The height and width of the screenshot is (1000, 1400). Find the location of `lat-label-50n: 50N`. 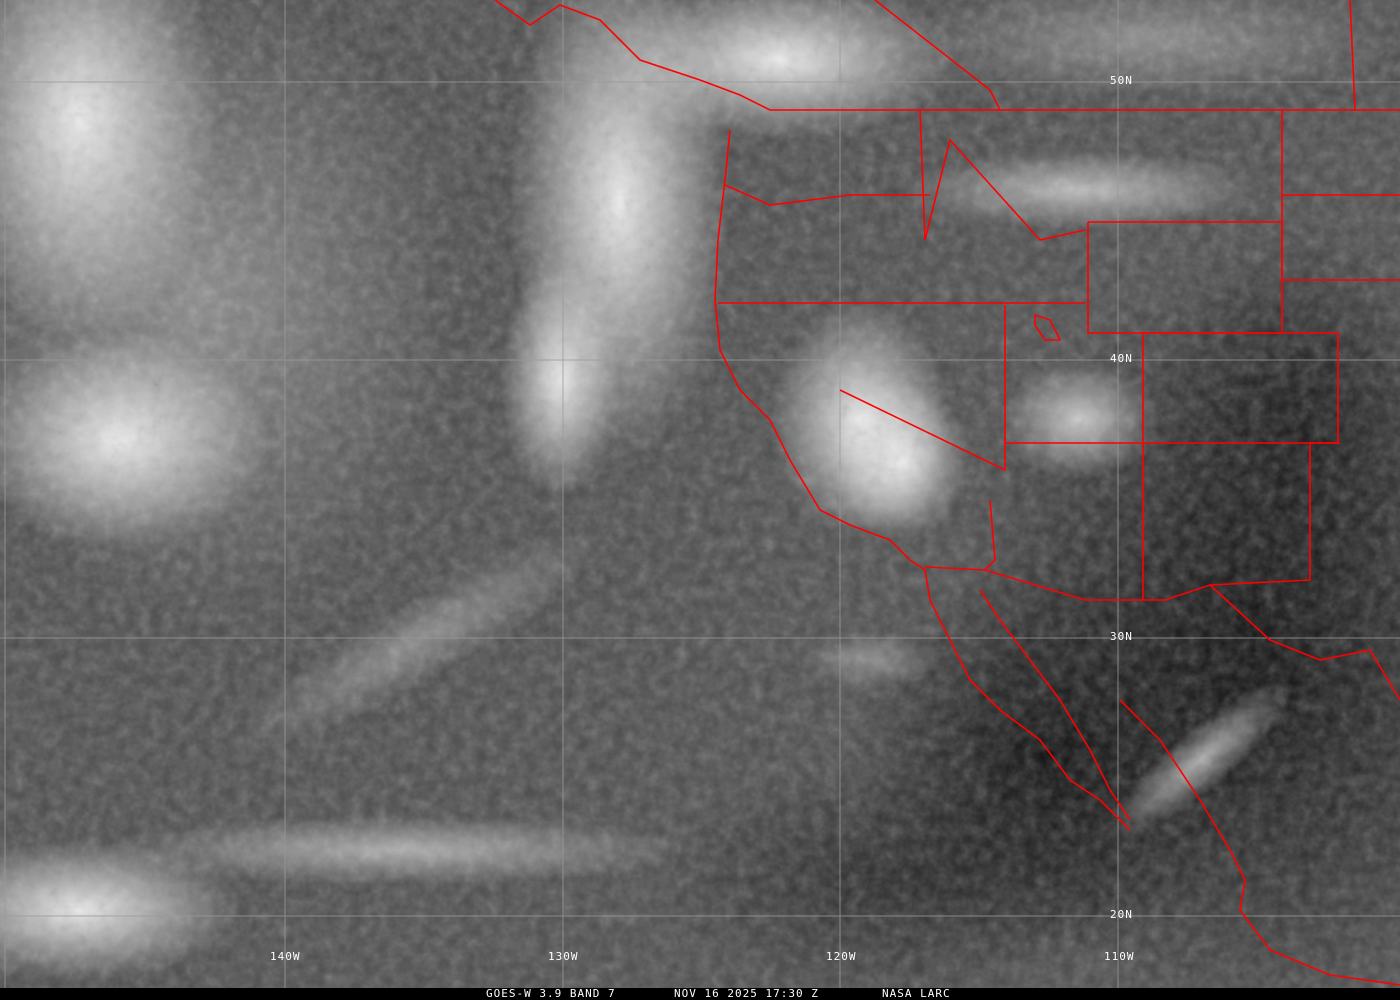

lat-label-50n: 50N is located at coordinates (1121, 80).